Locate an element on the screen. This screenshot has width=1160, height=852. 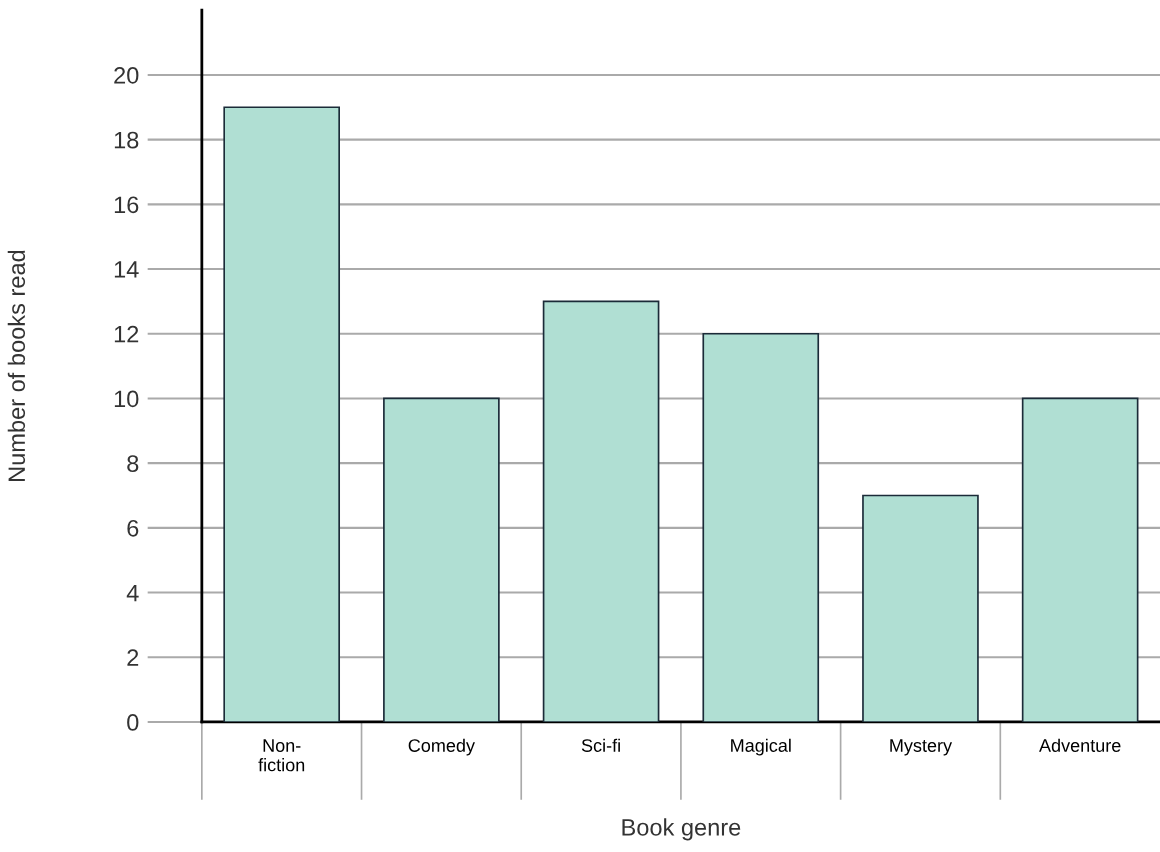
y-tick-label: 6 is located at coordinates (133, 528).